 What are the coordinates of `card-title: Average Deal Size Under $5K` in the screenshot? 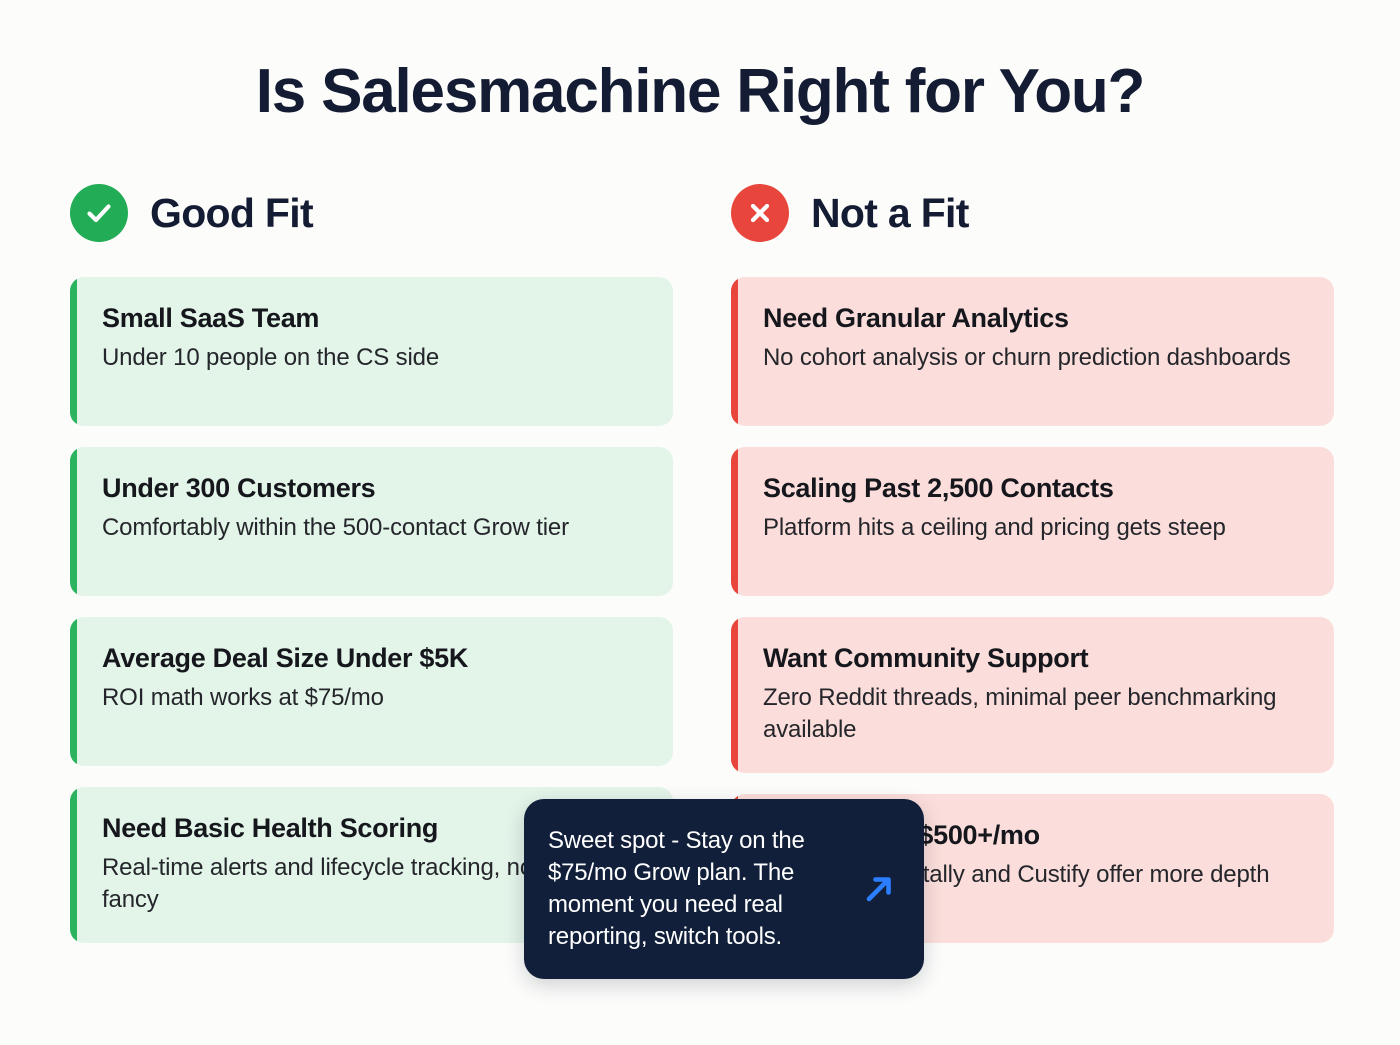 It's located at (285, 658).